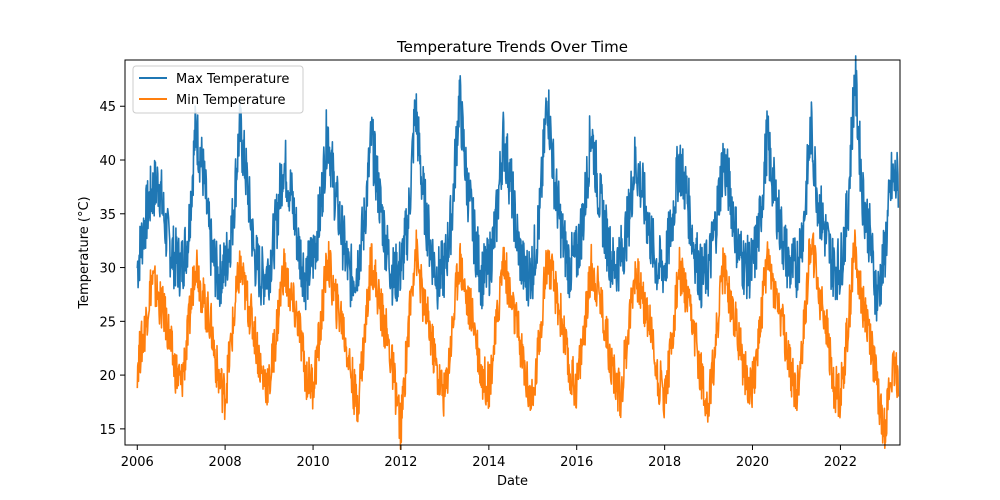  Describe the element at coordinates (84, 252) in the screenshot. I see `y-axis-title: Temperature (°C)` at that location.